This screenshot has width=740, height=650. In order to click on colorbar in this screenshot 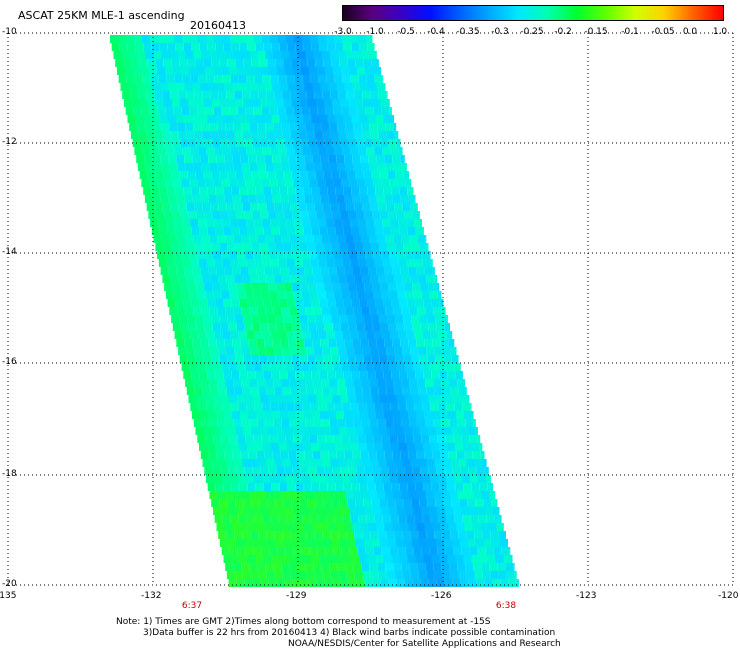, I will do `click(533, 13)`.